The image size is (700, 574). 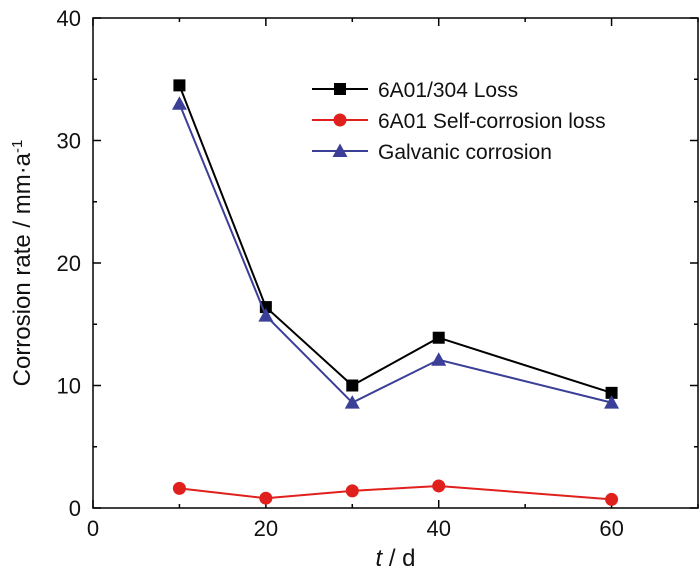 I want to click on legend-entry: 6A01/304 Loss, so click(x=415, y=90).